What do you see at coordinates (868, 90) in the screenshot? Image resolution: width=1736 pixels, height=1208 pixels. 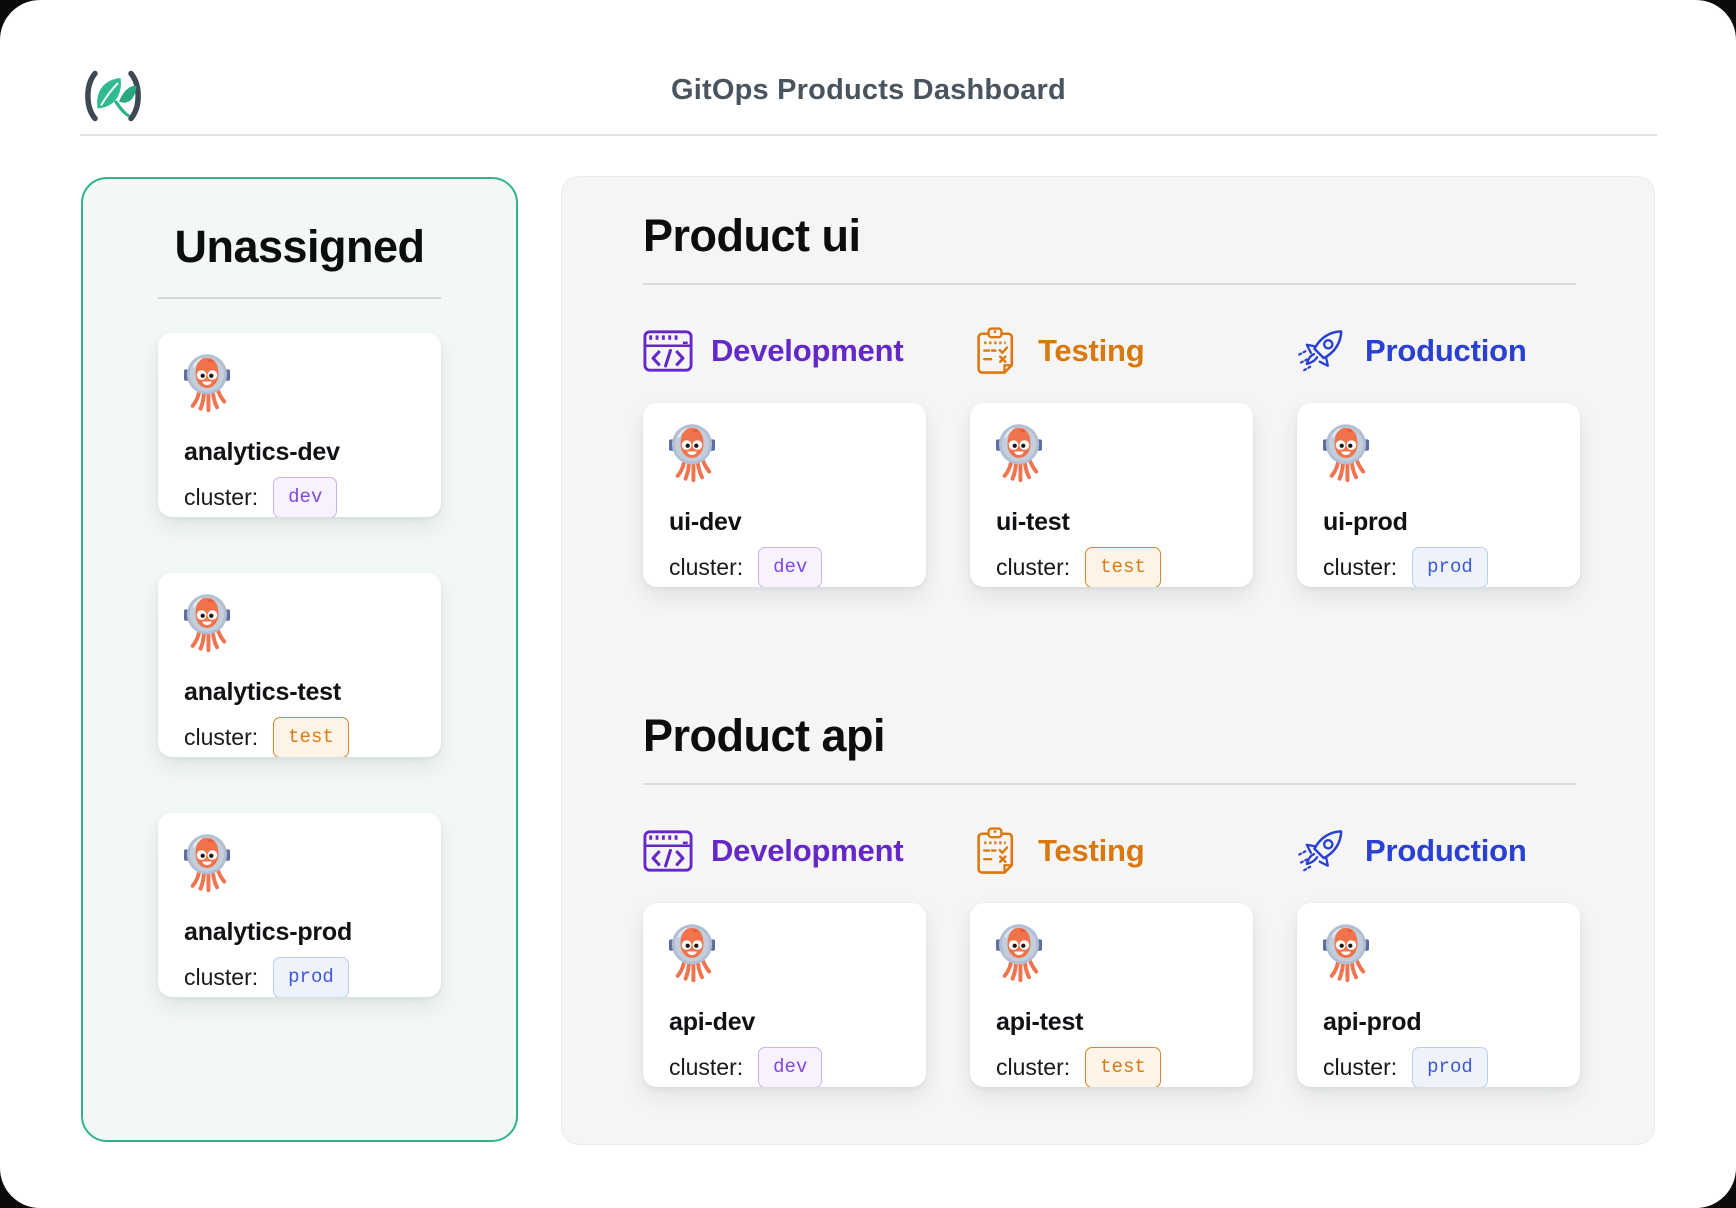 I see `page-title: GitOps Products Dashboard` at bounding box center [868, 90].